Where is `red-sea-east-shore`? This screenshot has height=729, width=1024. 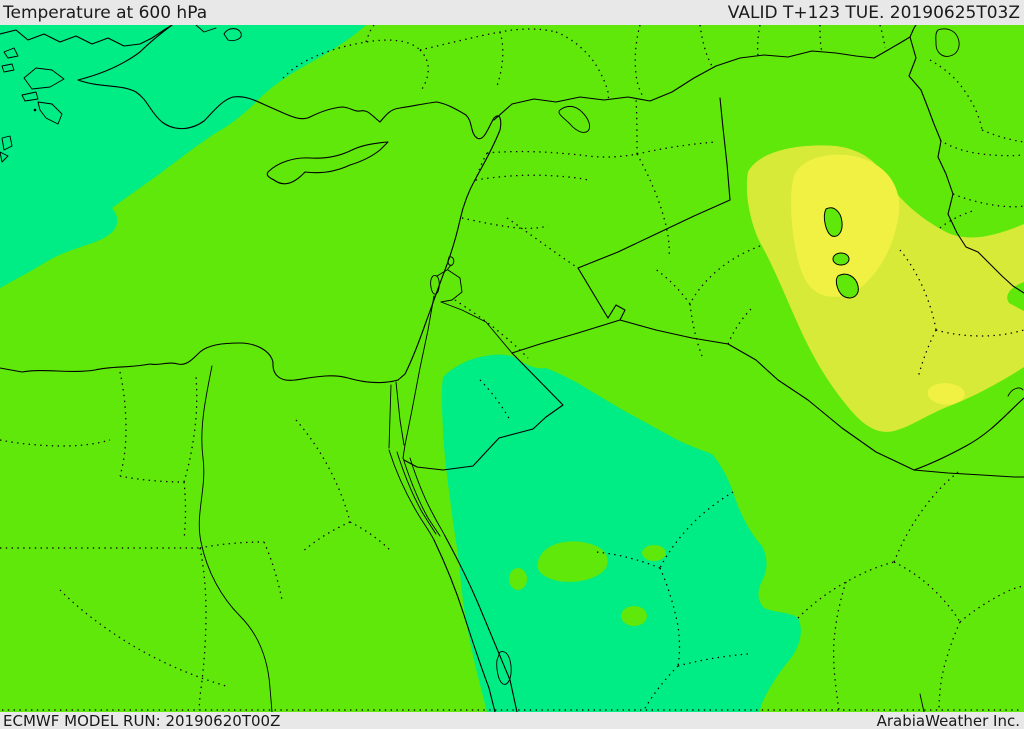
red-sea-east-shore is located at coordinates (481, 623).